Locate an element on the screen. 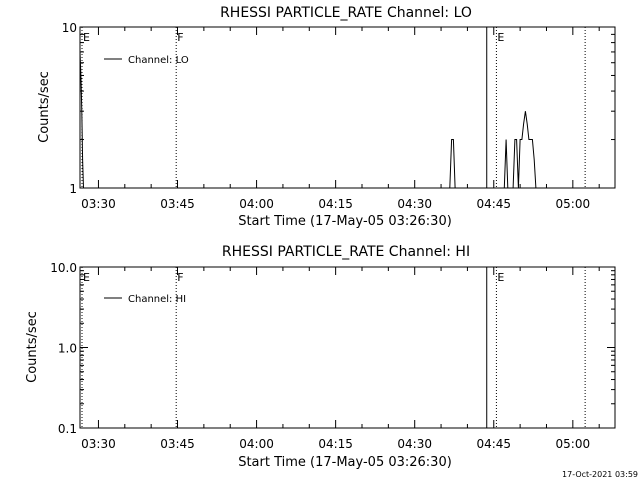  y-tick-label: 0.1 is located at coordinates (67, 429).